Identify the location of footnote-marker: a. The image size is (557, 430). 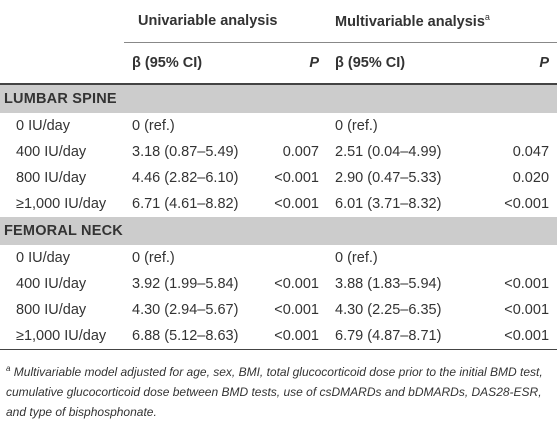
(8, 368).